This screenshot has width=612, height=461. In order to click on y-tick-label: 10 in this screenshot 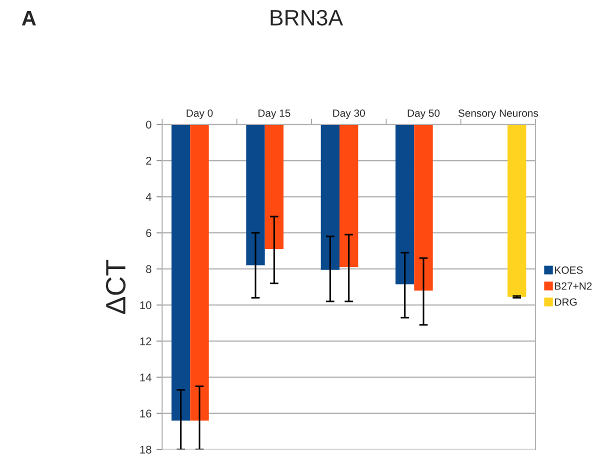, I will do `click(146, 305)`.